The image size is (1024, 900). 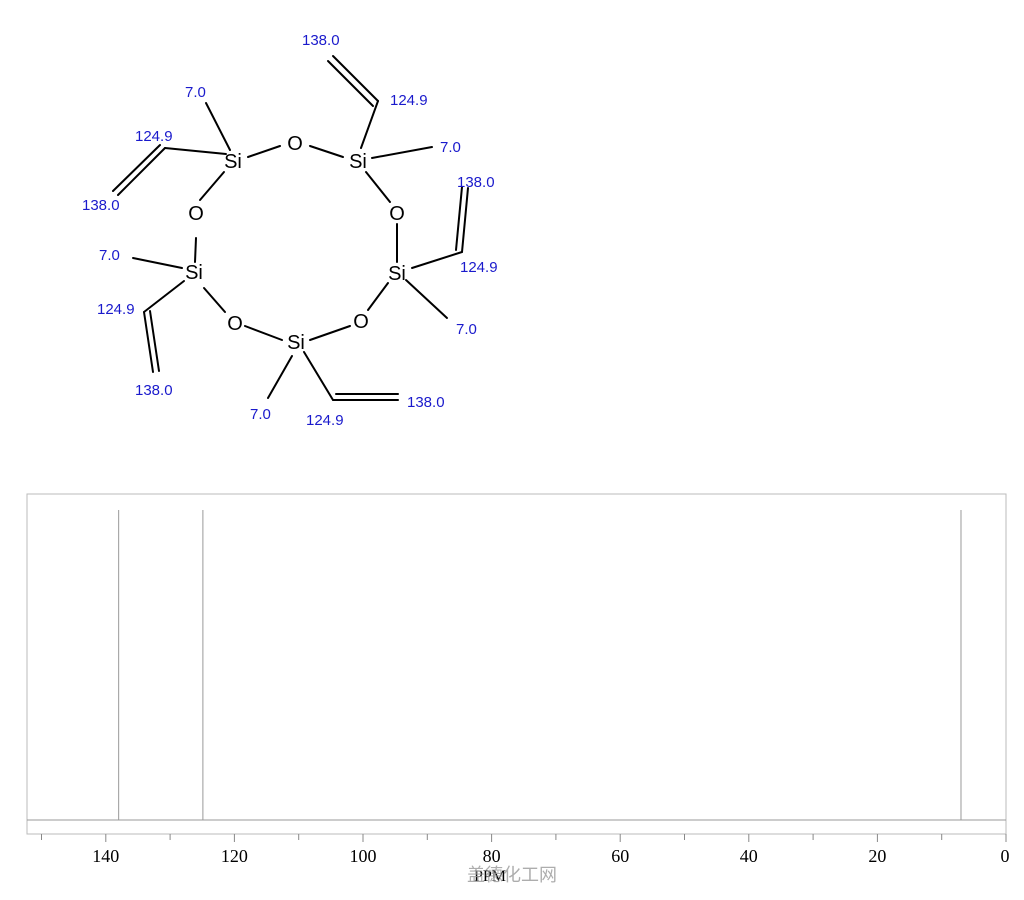 What do you see at coordinates (490, 876) in the screenshot?
I see `x-axis-title: PPM` at bounding box center [490, 876].